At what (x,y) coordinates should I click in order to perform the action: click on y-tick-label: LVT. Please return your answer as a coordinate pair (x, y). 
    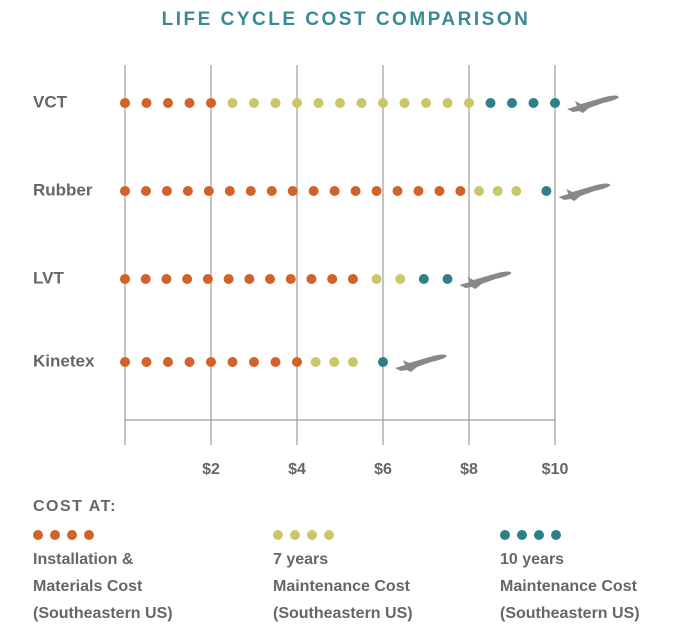
    Looking at the image, I should click on (48, 277).